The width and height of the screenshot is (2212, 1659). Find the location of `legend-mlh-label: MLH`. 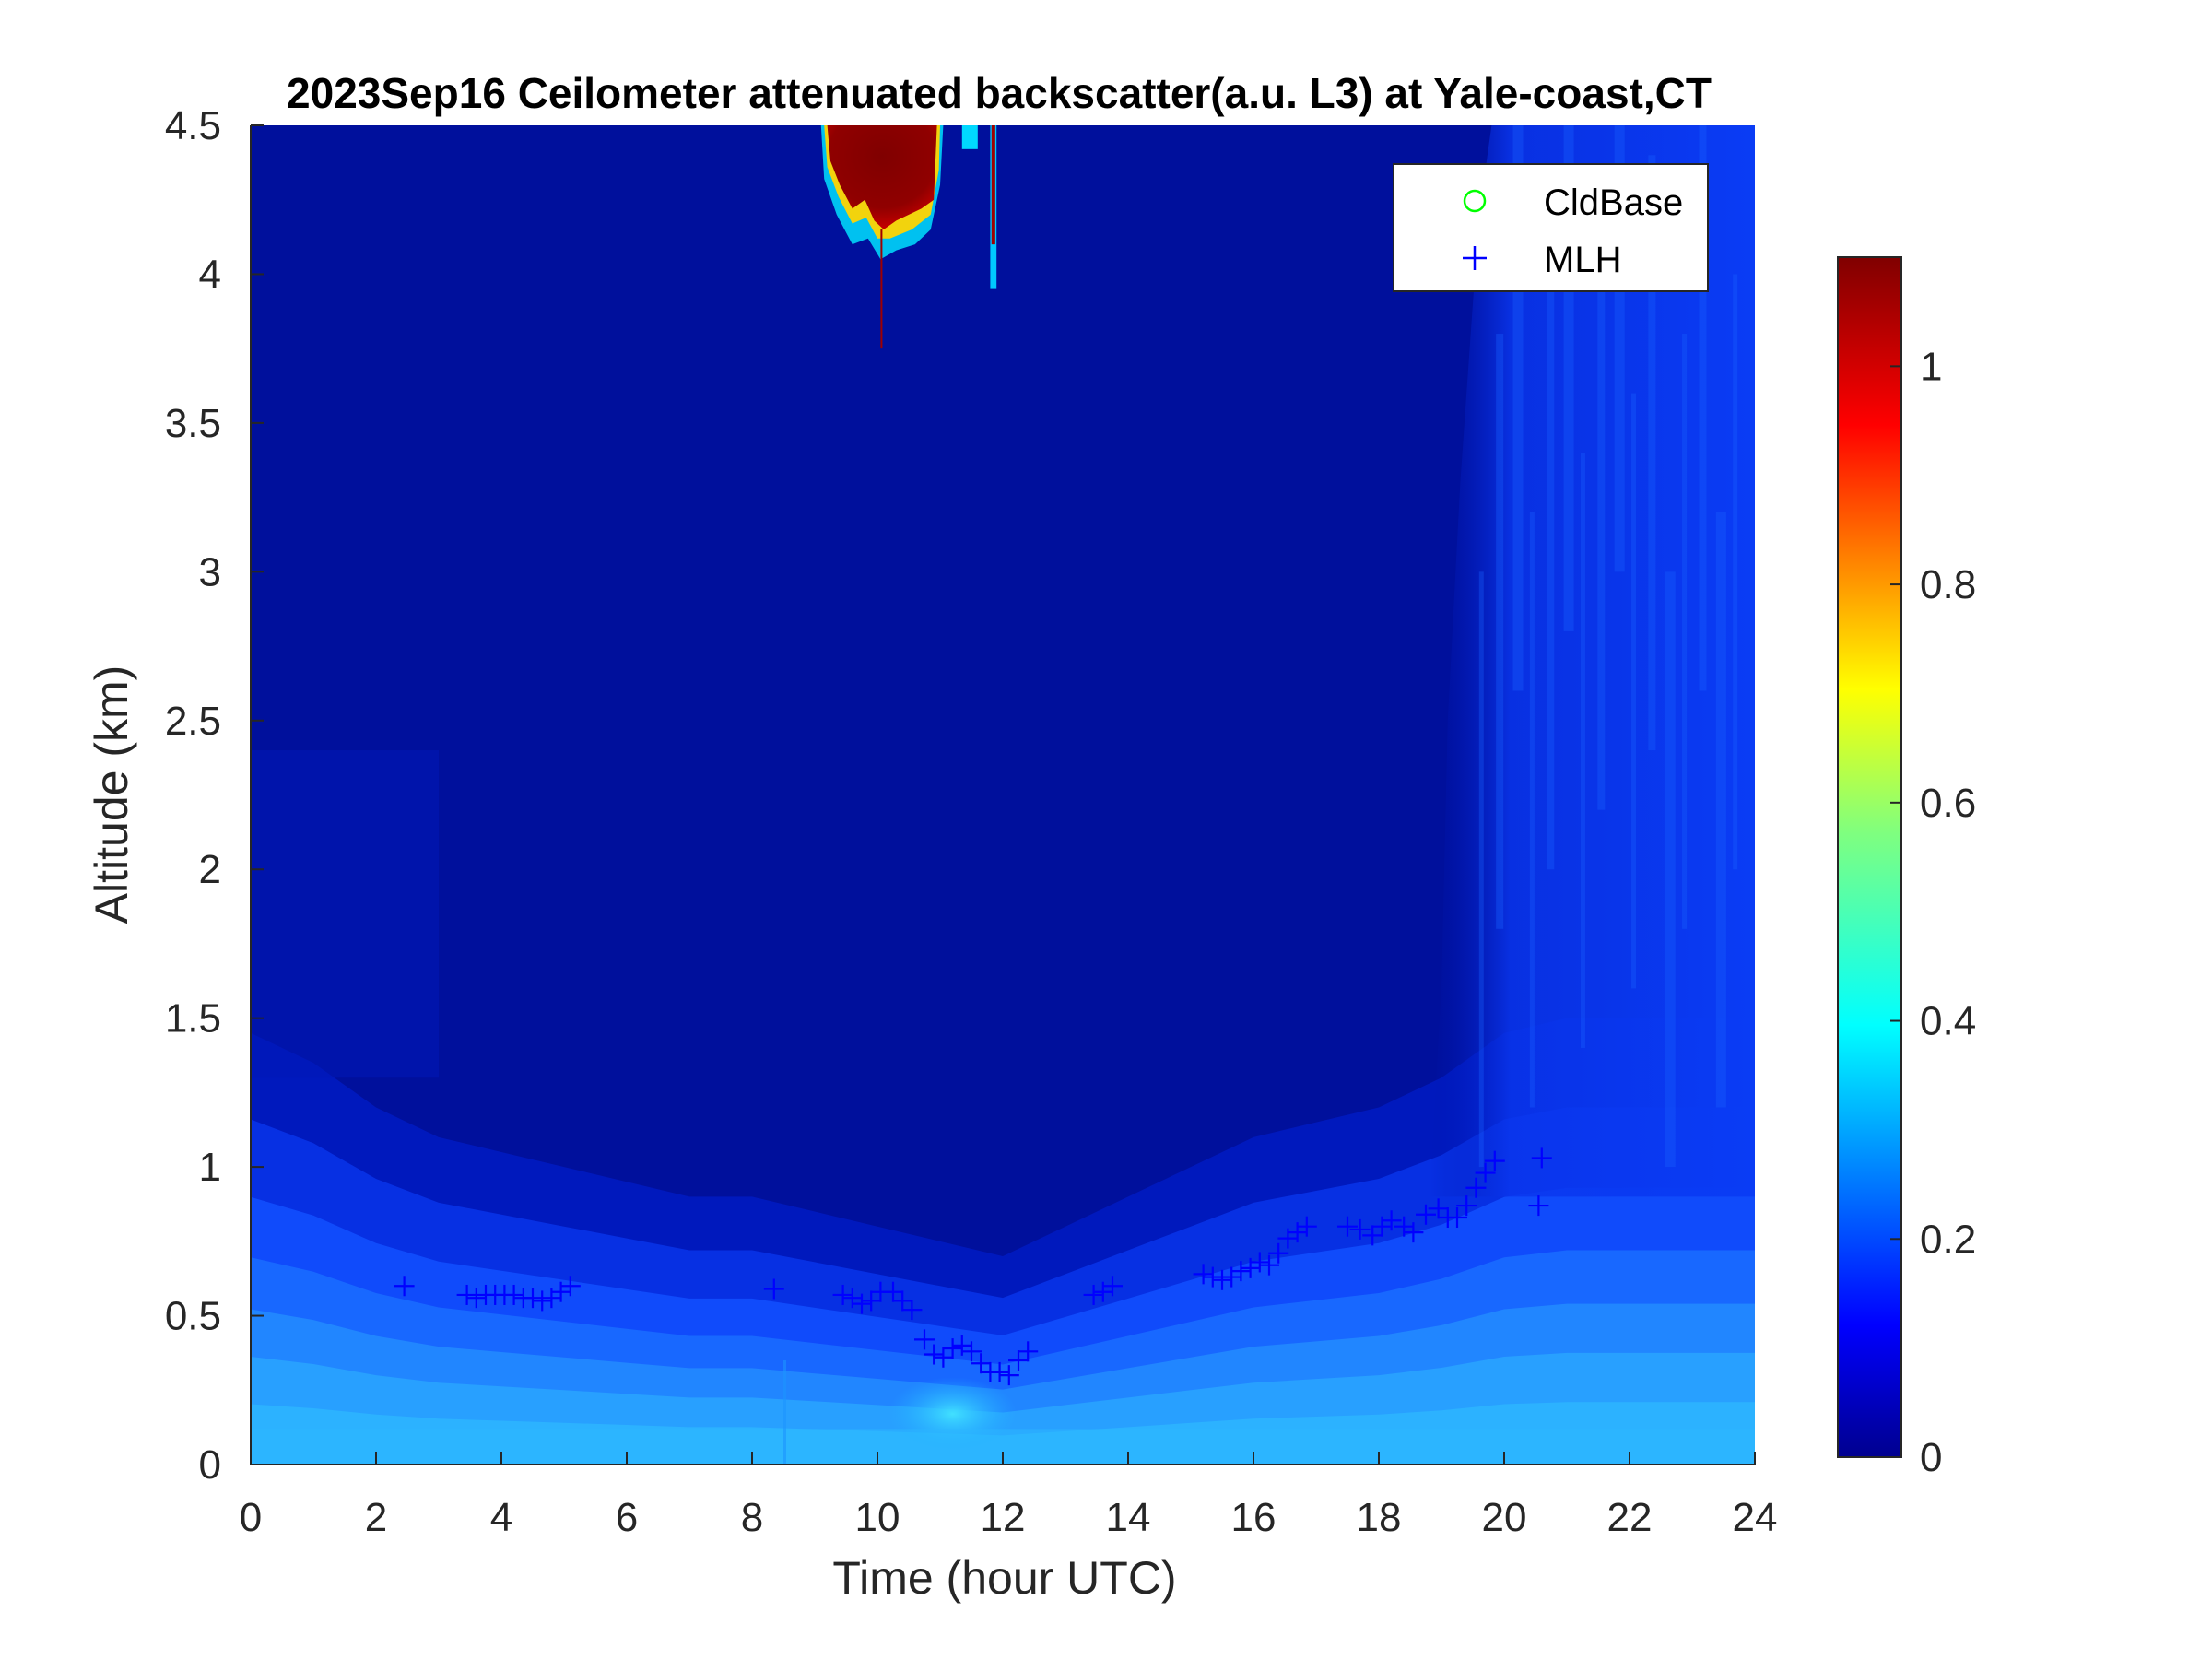

legend-mlh-label: MLH is located at coordinates (1582, 260).